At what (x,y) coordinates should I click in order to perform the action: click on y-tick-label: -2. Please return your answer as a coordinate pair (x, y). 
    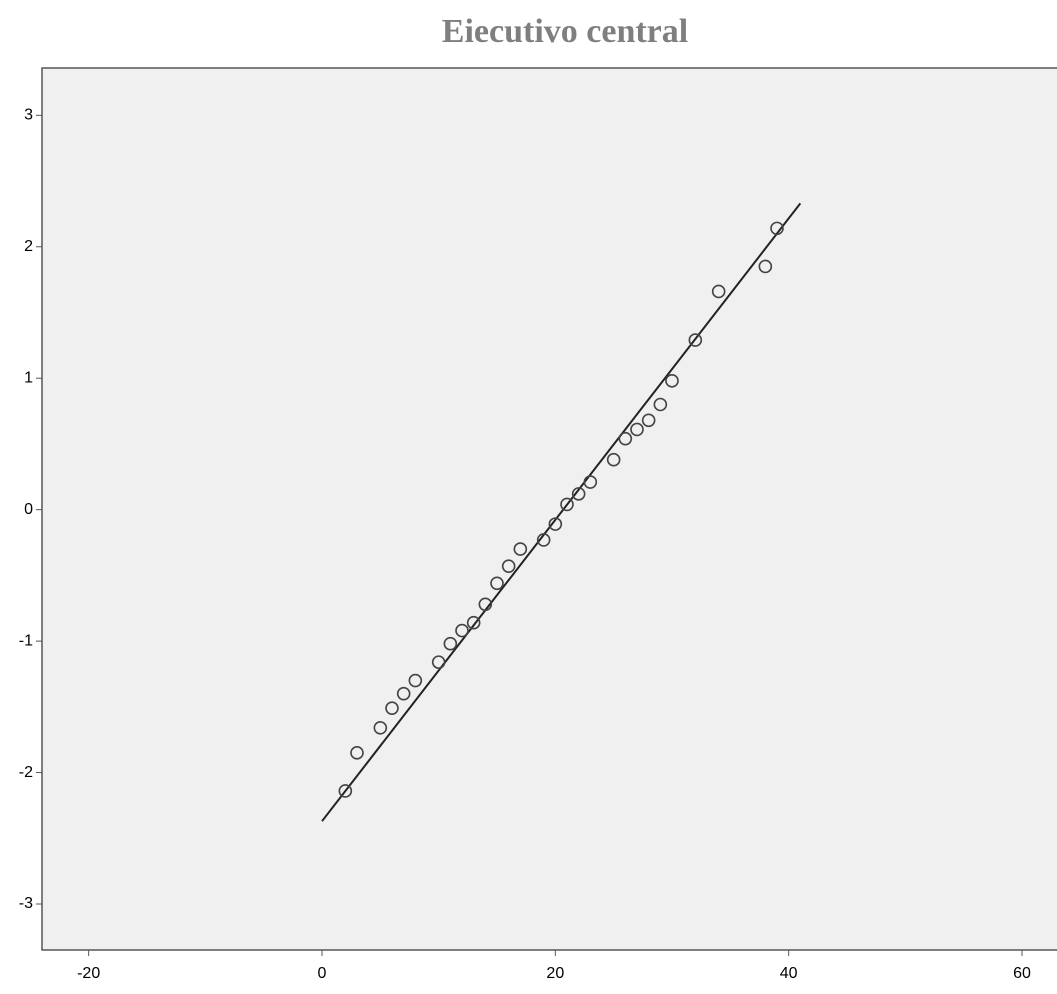
    Looking at the image, I should click on (26, 772).